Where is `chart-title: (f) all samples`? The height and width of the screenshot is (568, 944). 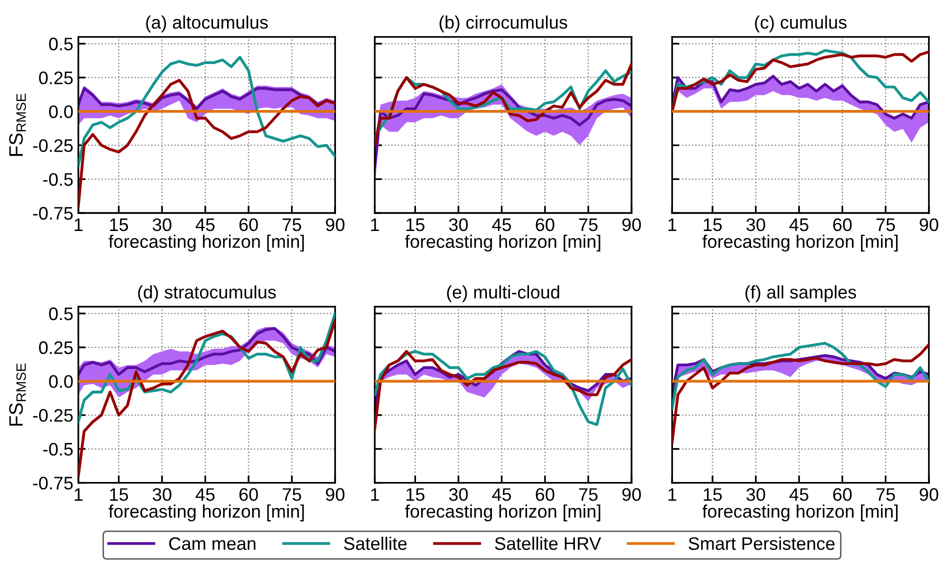 chart-title: (f) all samples is located at coordinates (800, 293).